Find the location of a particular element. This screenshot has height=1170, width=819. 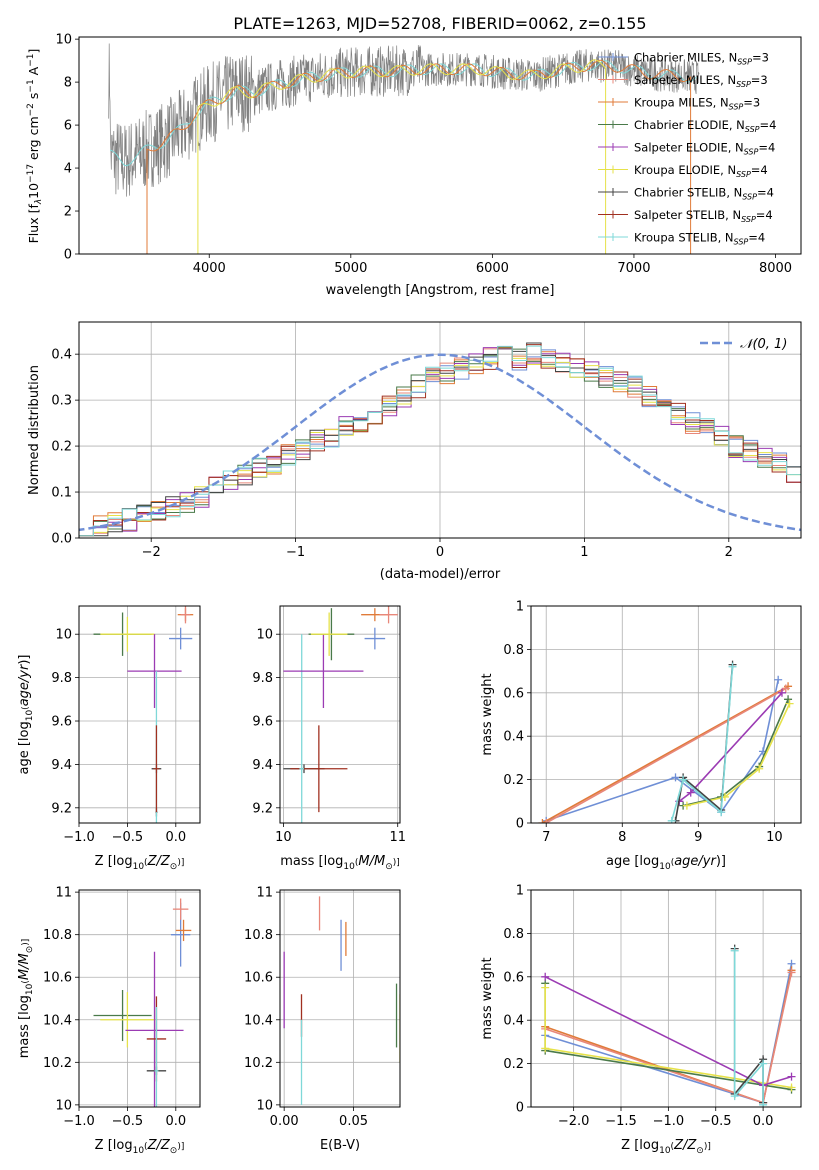

y-tick-label: 11 is located at coordinates (264, 893).